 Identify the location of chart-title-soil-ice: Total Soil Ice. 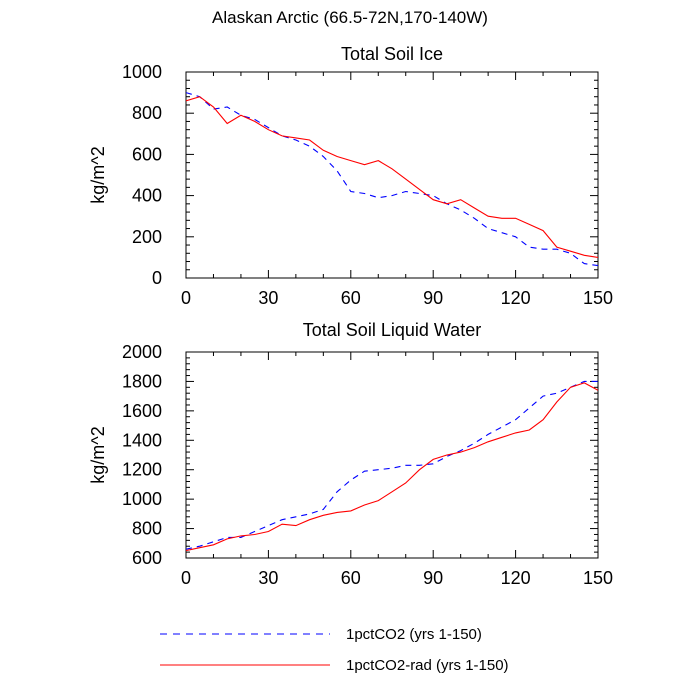
(392, 54).